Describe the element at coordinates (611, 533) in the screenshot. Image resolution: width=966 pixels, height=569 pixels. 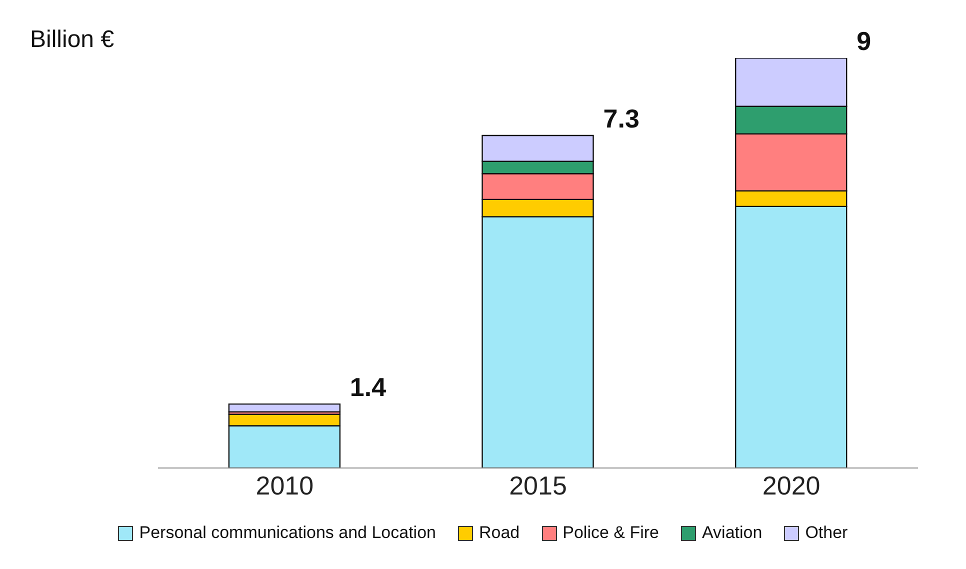
I see `legend-label: Police & Fire` at that location.